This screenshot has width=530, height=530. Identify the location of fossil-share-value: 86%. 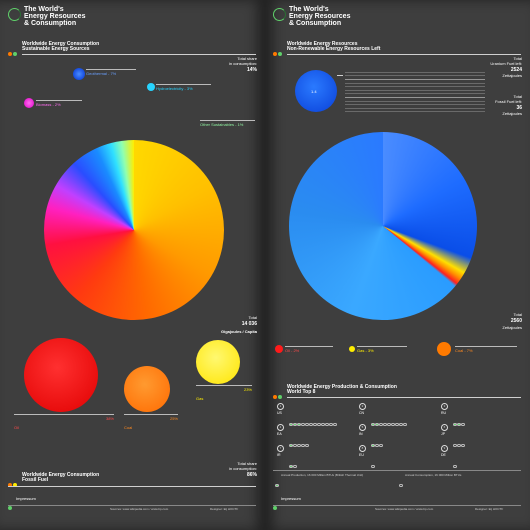
(251, 475).